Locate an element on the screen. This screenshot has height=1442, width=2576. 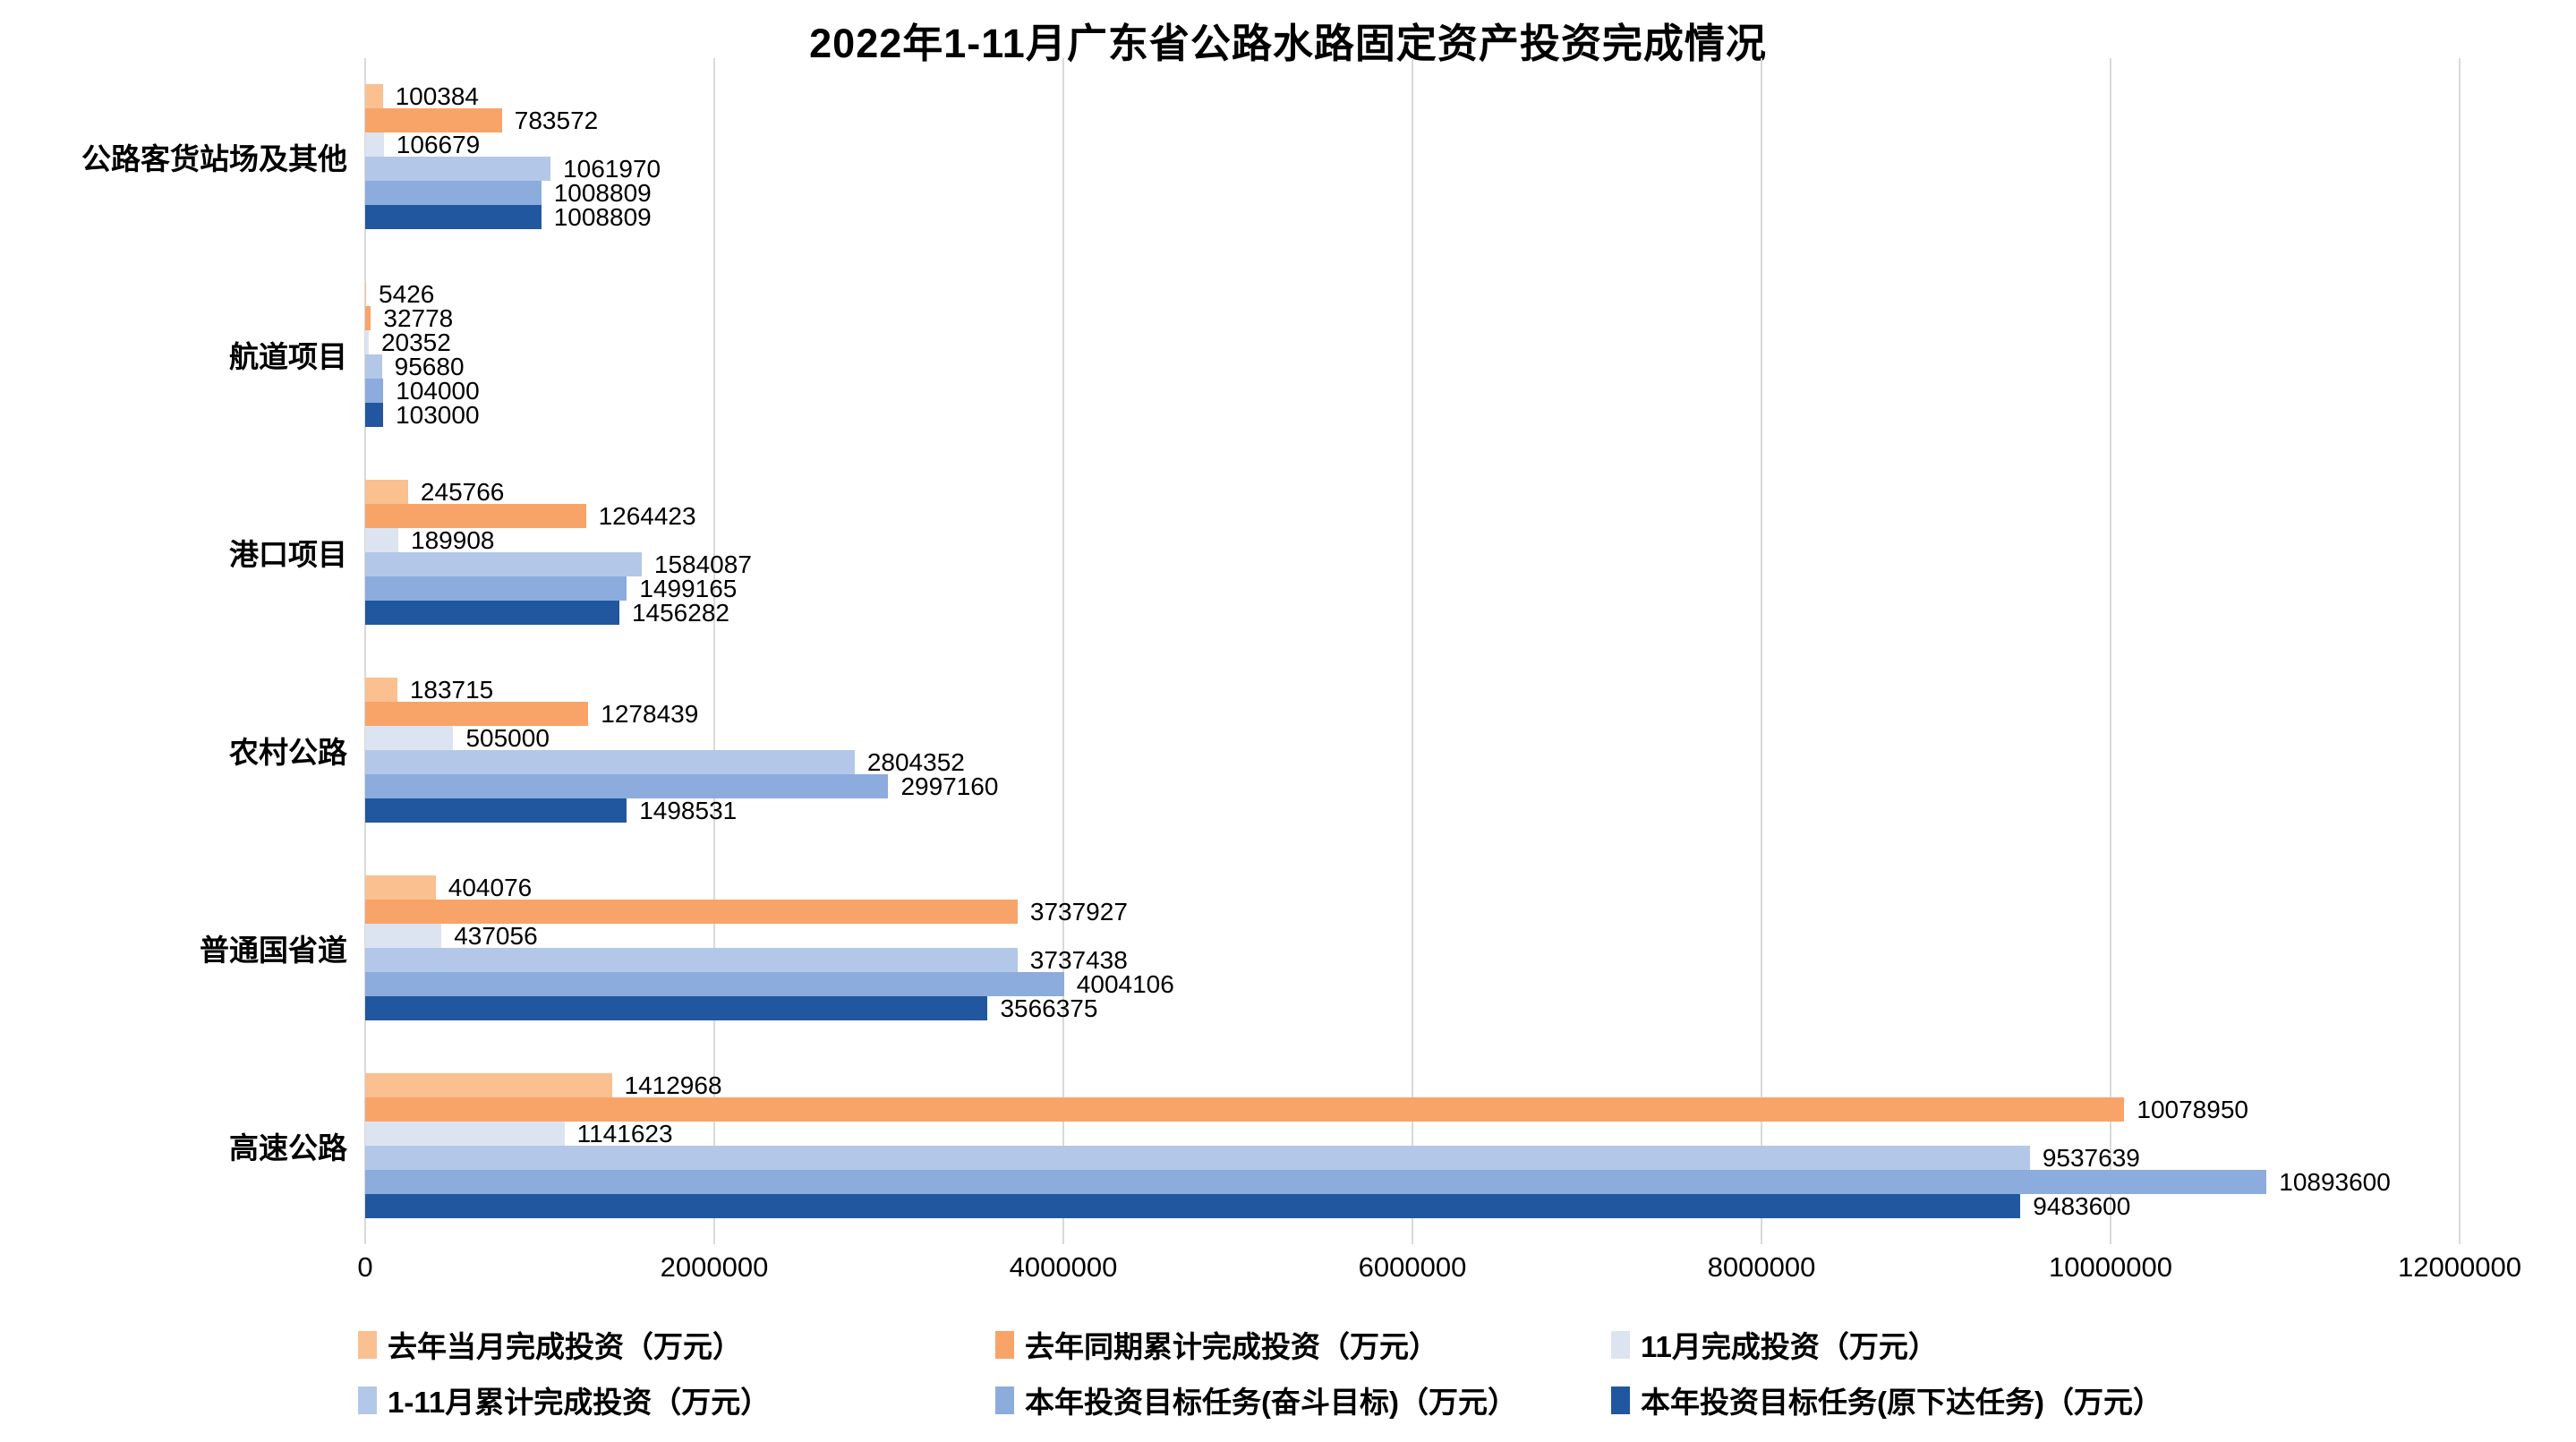
bar-value-label: 104000 is located at coordinates (438, 391).